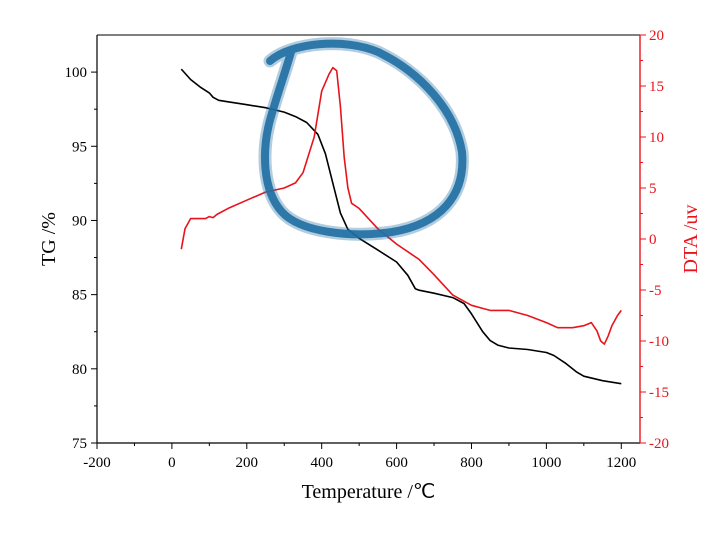 This screenshot has width=718, height=536. I want to click on x-tick-label: 400, so click(321, 463).